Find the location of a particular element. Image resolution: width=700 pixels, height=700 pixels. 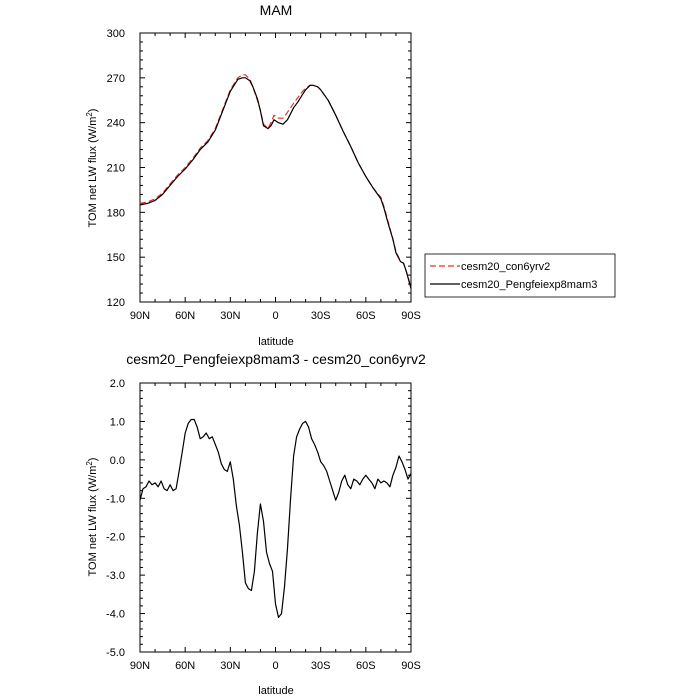

y-tick-label: 2.0 is located at coordinates (117, 384).